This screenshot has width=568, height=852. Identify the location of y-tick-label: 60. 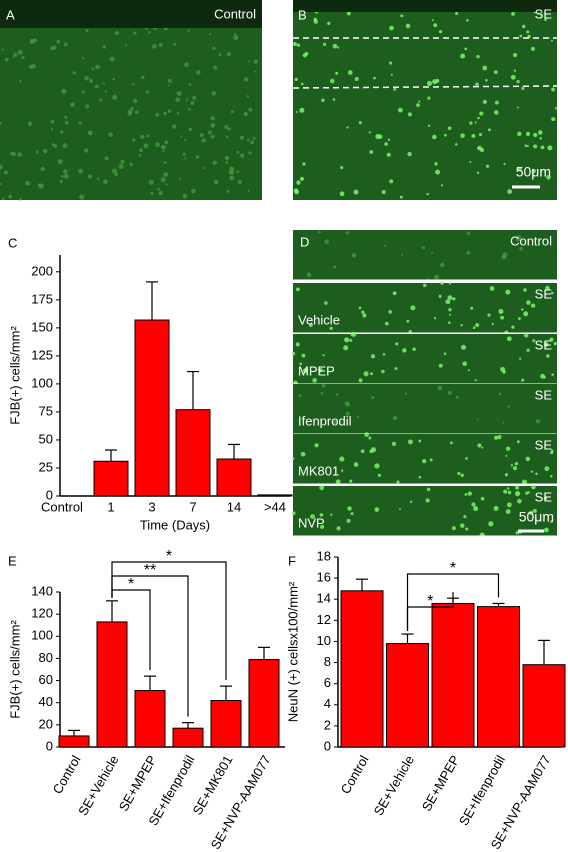
(46, 679).